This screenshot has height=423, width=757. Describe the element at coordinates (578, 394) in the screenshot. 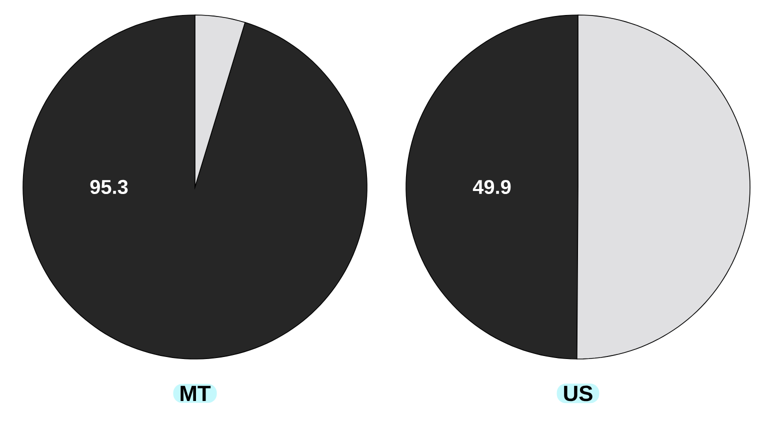

I see `text: US` at that location.